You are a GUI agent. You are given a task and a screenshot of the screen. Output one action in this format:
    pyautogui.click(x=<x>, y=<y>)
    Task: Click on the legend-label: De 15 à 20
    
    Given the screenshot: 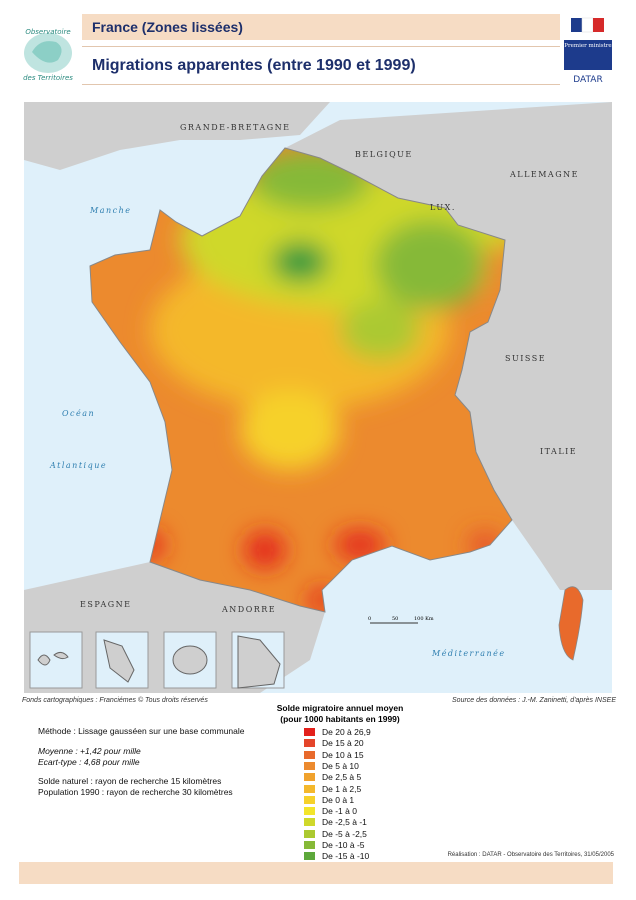 What is the action you would take?
    pyautogui.click(x=343, y=743)
    